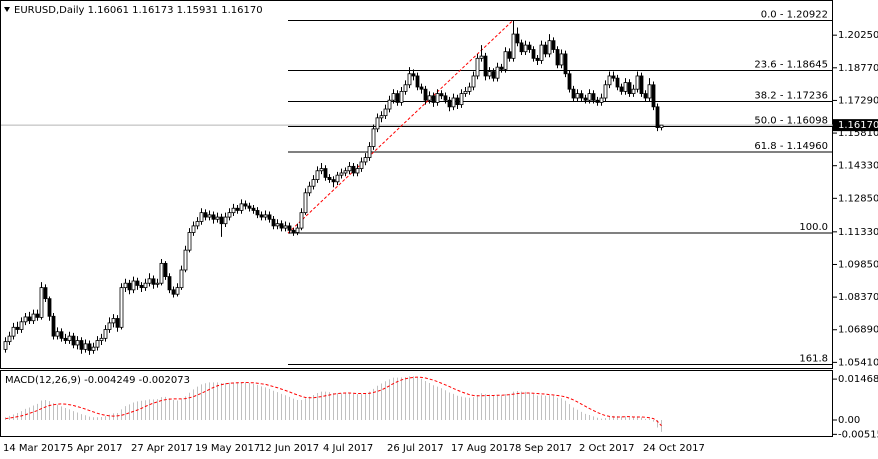  Describe the element at coordinates (858, 166) in the screenshot. I see `y-tick-label: 1.14330` at that location.